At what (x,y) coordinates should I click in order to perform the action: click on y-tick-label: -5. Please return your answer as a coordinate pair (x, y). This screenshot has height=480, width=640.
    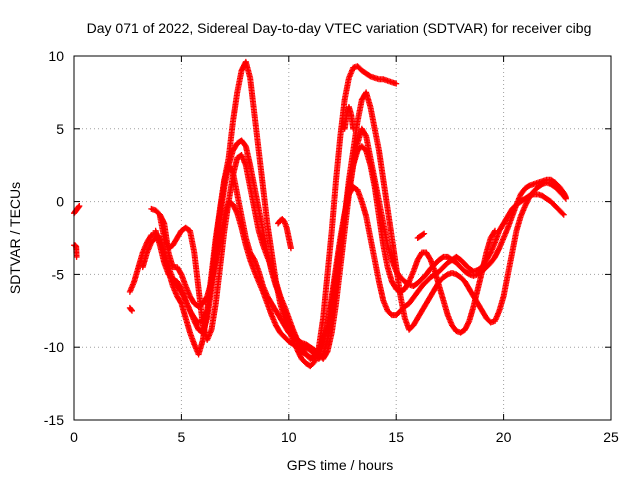
    Looking at the image, I should click on (58, 274).